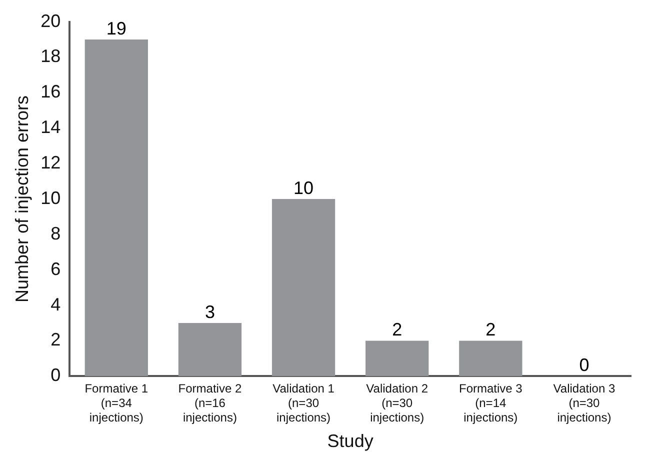 Image resolution: width=649 pixels, height=461 pixels. What do you see at coordinates (304, 188) in the screenshot?
I see `data-label: 10` at bounding box center [304, 188].